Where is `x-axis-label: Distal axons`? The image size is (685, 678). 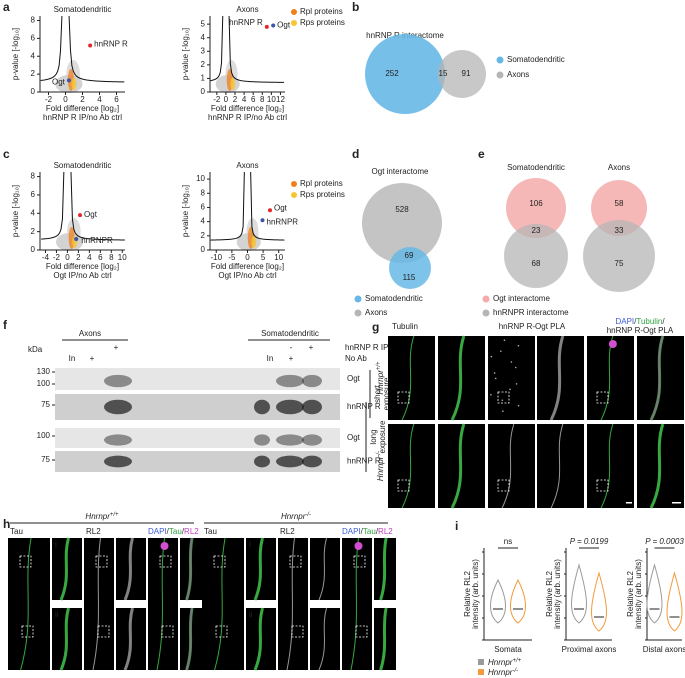 x-axis-label: Distal axons is located at coordinates (664, 649).